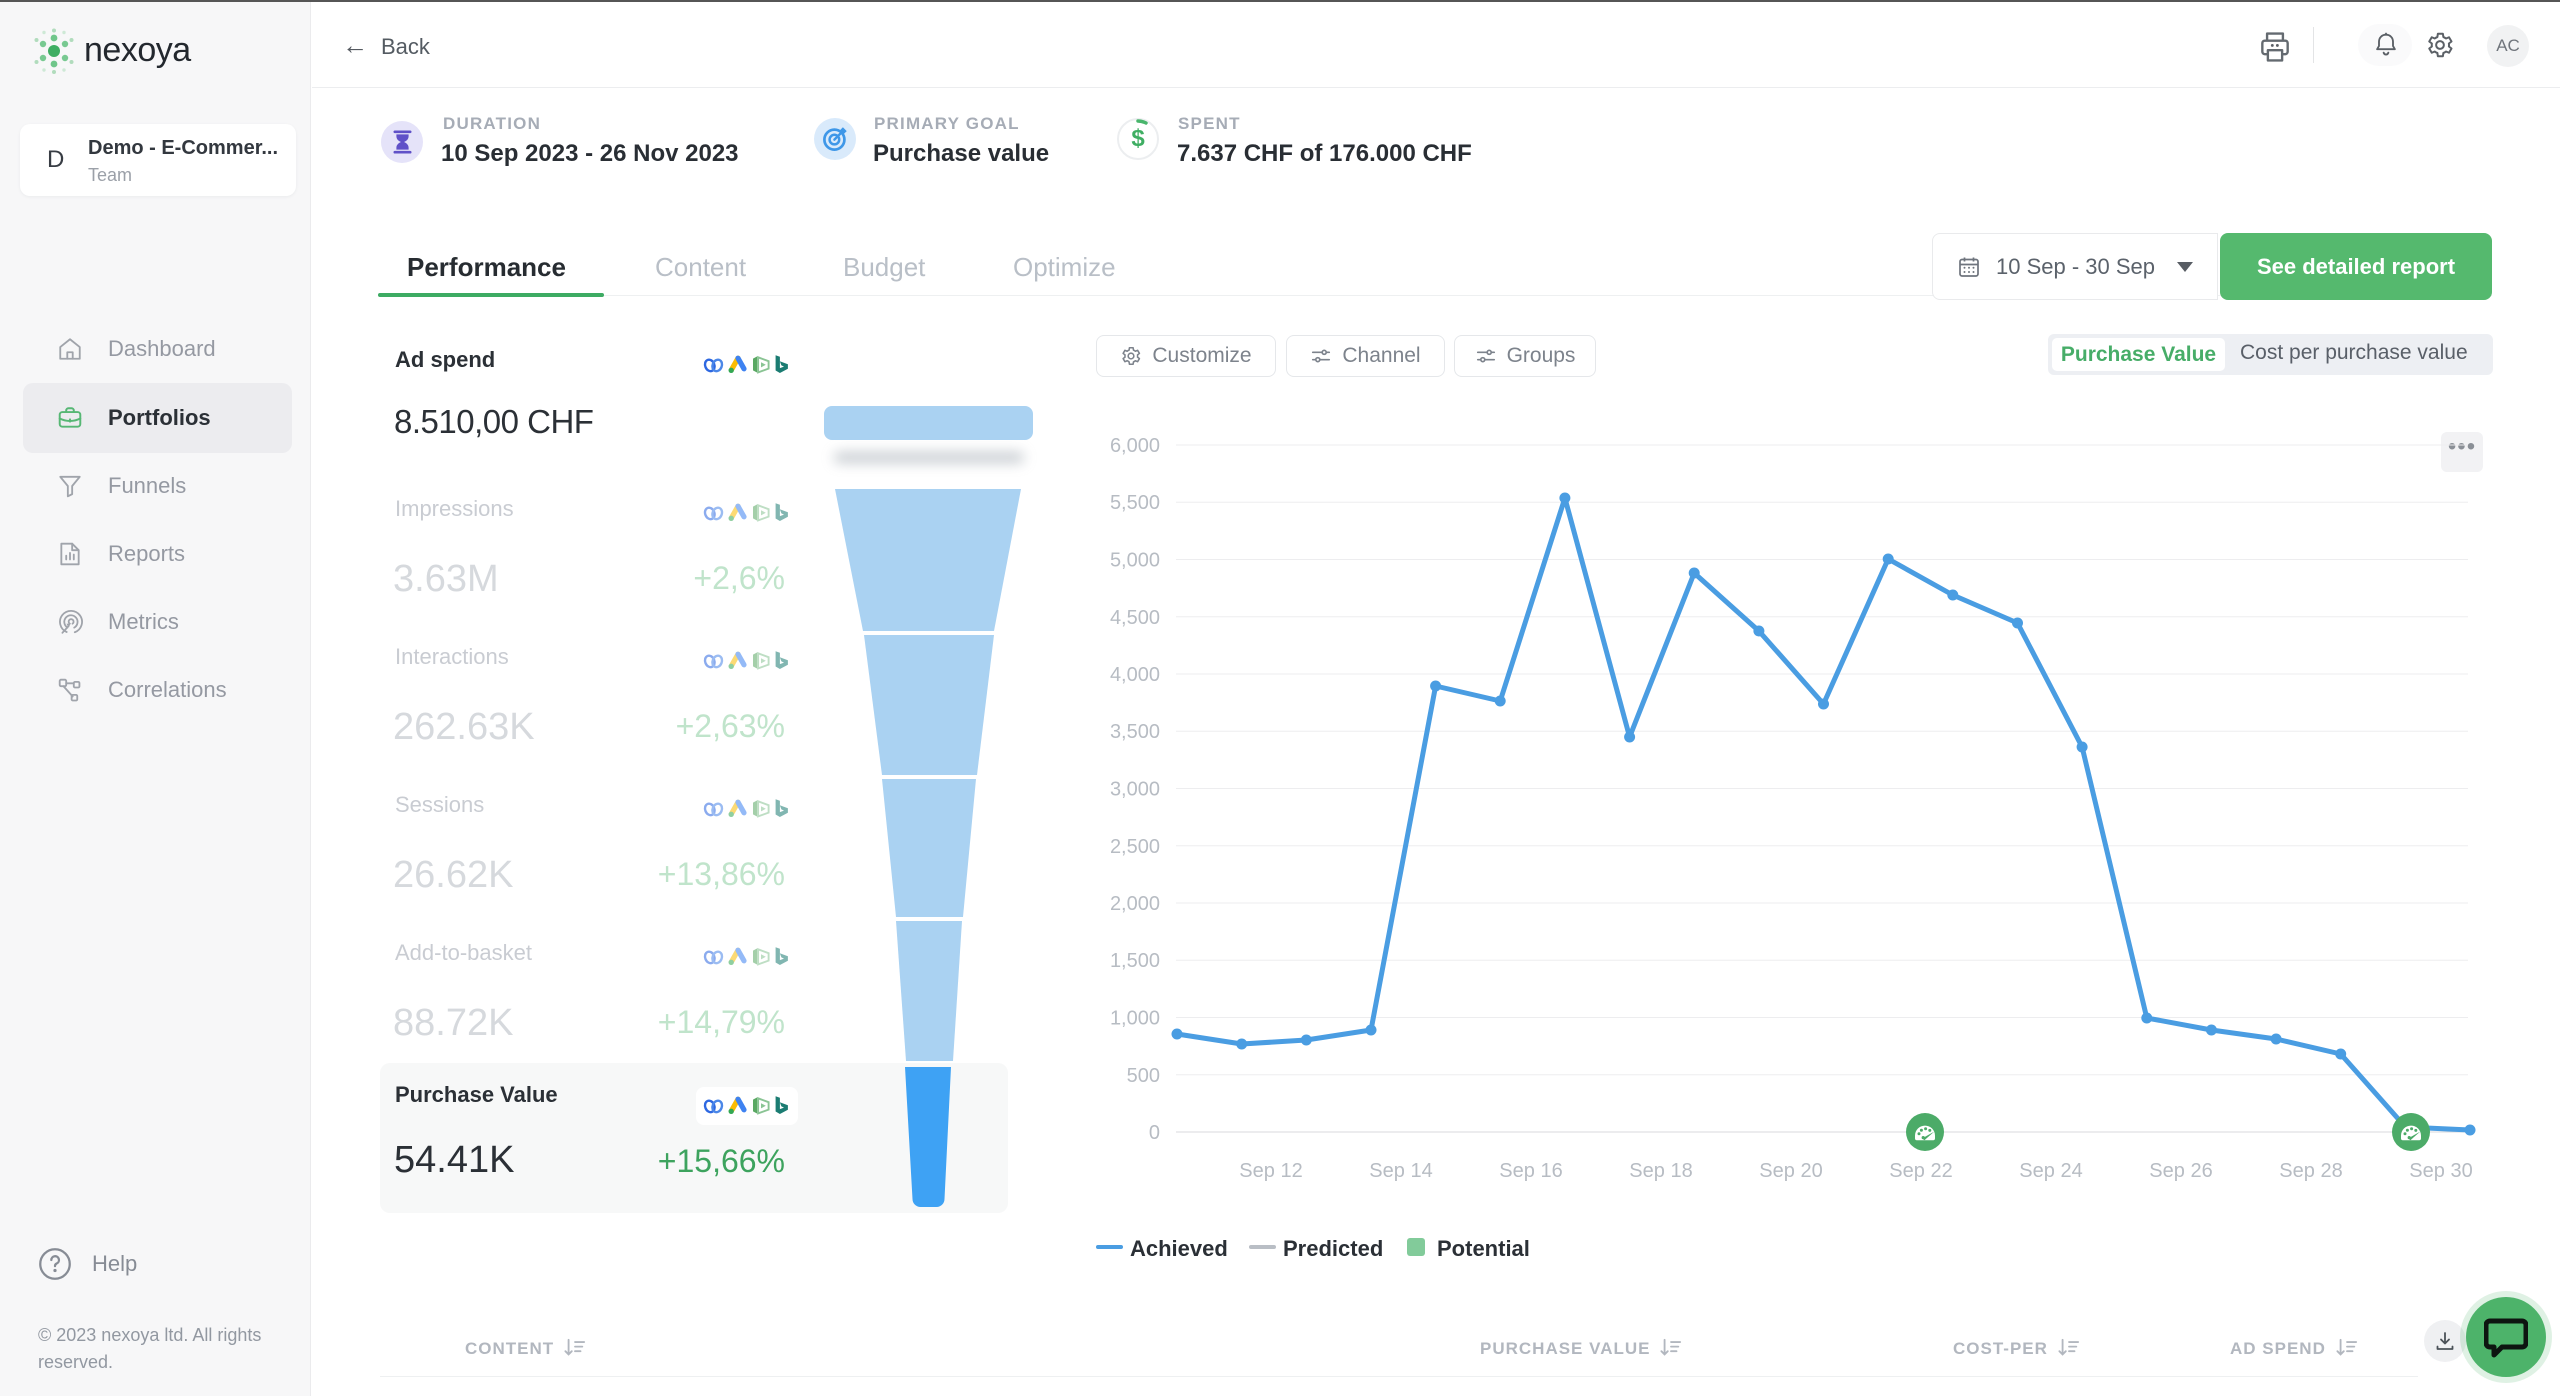 The width and height of the screenshot is (2560, 1396). What do you see at coordinates (1135, 561) in the screenshot?
I see `svg-text: 5,000` at bounding box center [1135, 561].